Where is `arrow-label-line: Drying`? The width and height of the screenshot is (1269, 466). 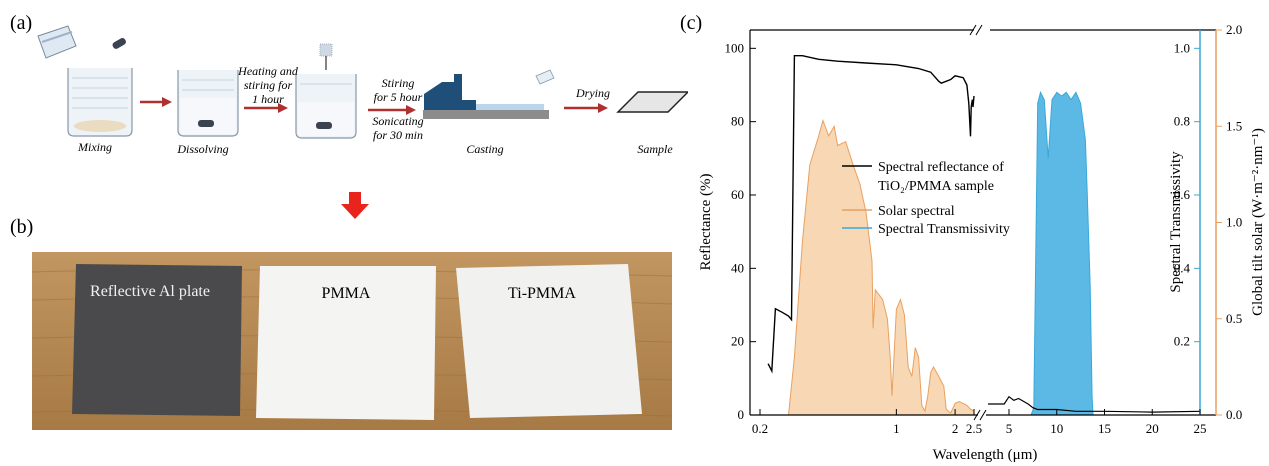
arrow-label-line: Drying is located at coordinates (593, 93).